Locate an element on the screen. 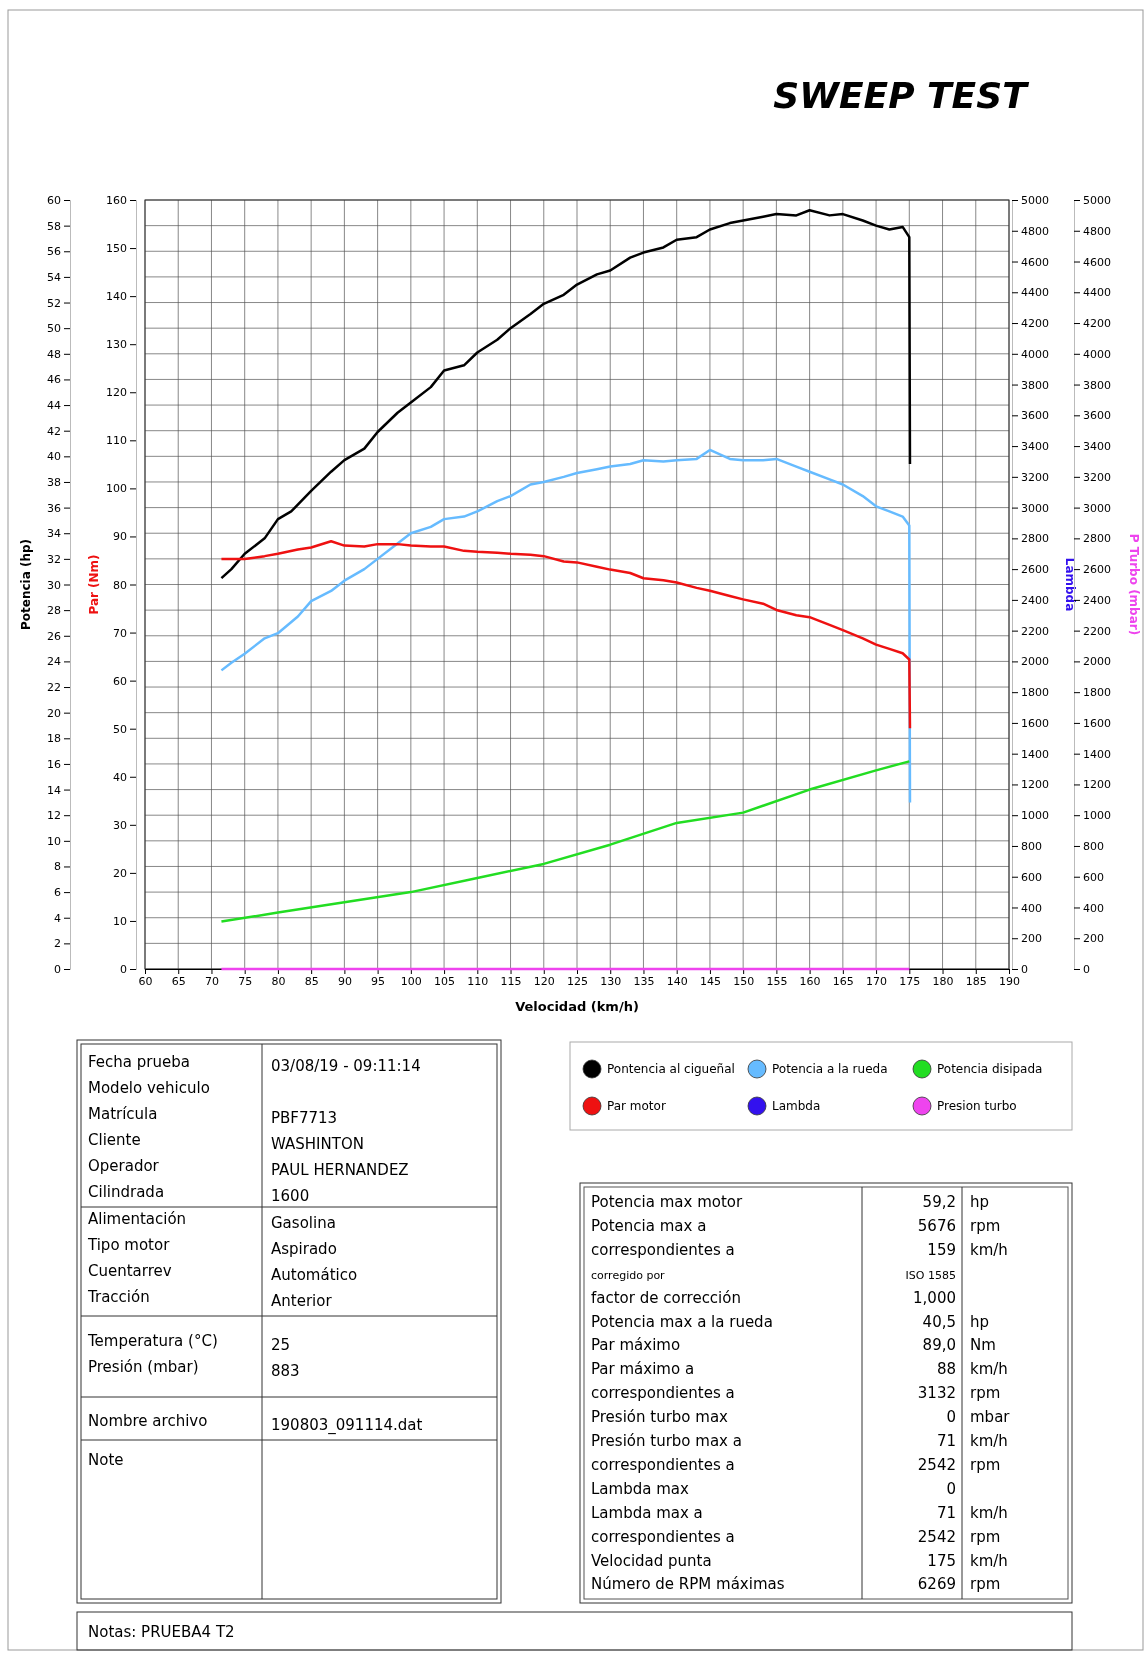 Image resolution: width=1147 pixels, height=1654 pixels. y-tick-label: 32 is located at coordinates (54, 559).